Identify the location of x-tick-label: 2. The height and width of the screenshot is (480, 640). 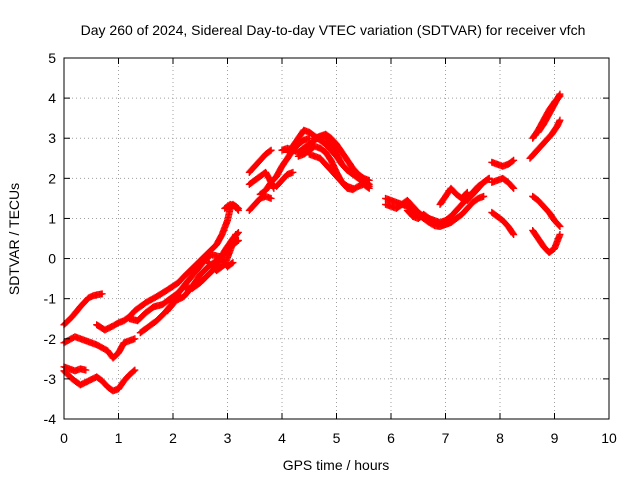
(173, 438).